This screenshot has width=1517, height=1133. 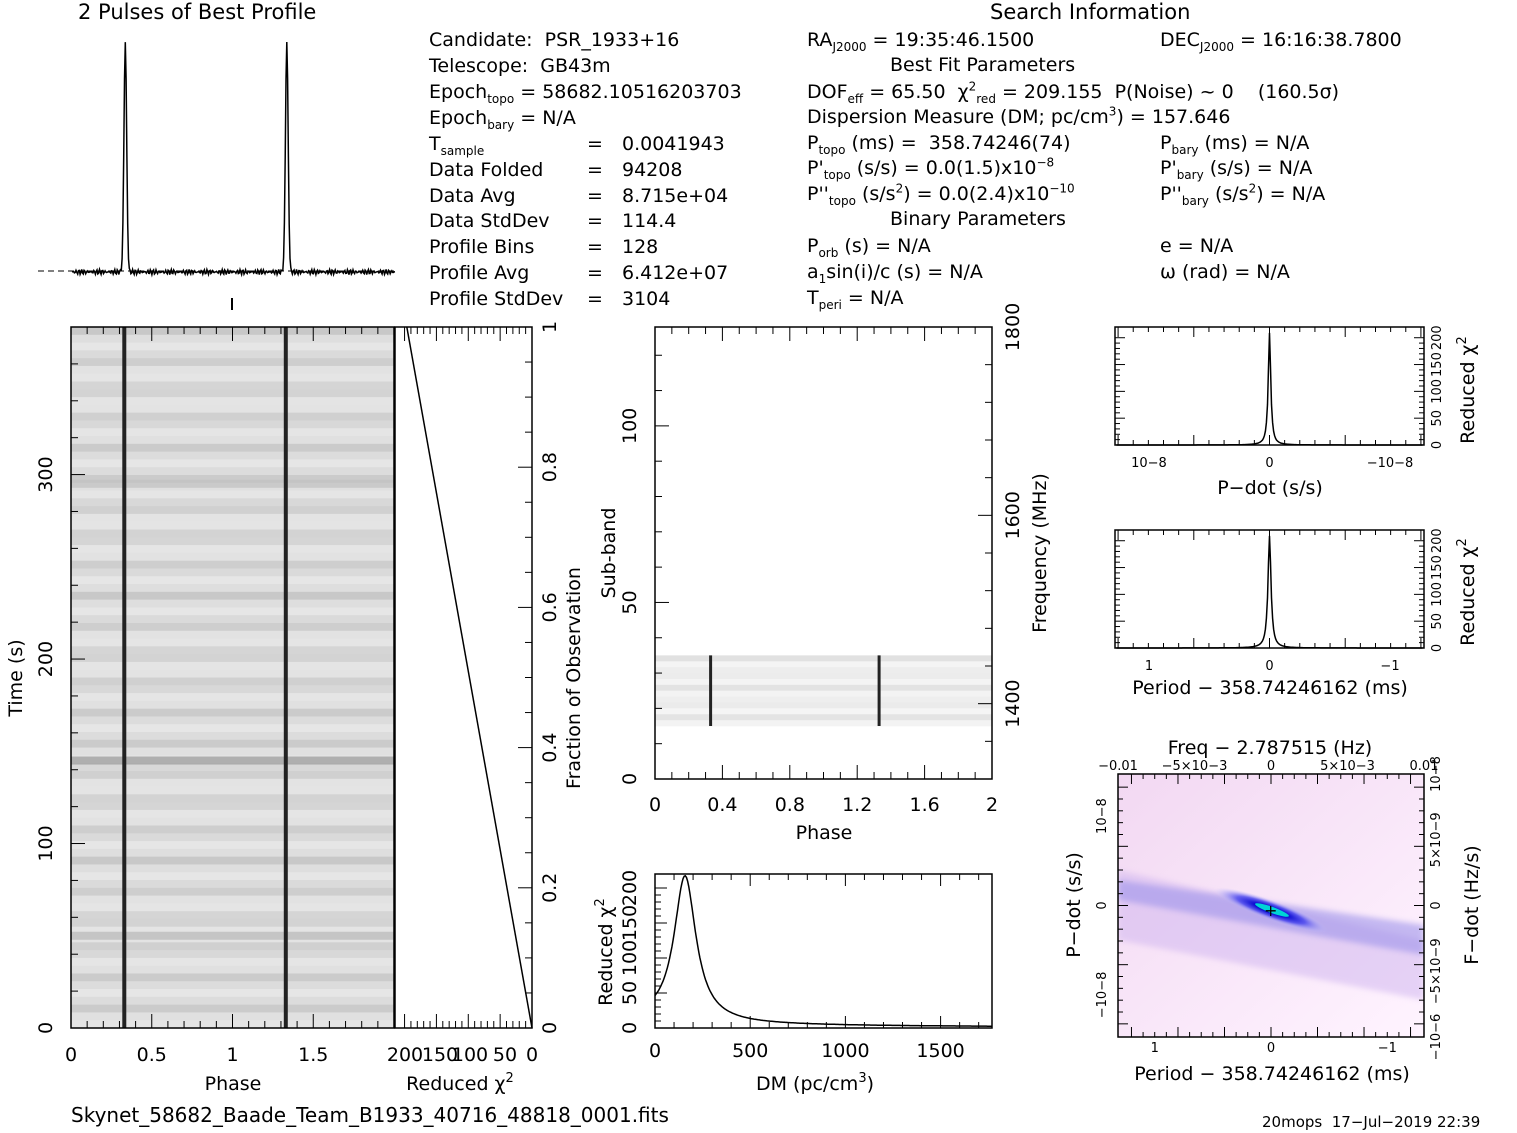 I want to click on chi-fraction-line, so click(x=469, y=677).